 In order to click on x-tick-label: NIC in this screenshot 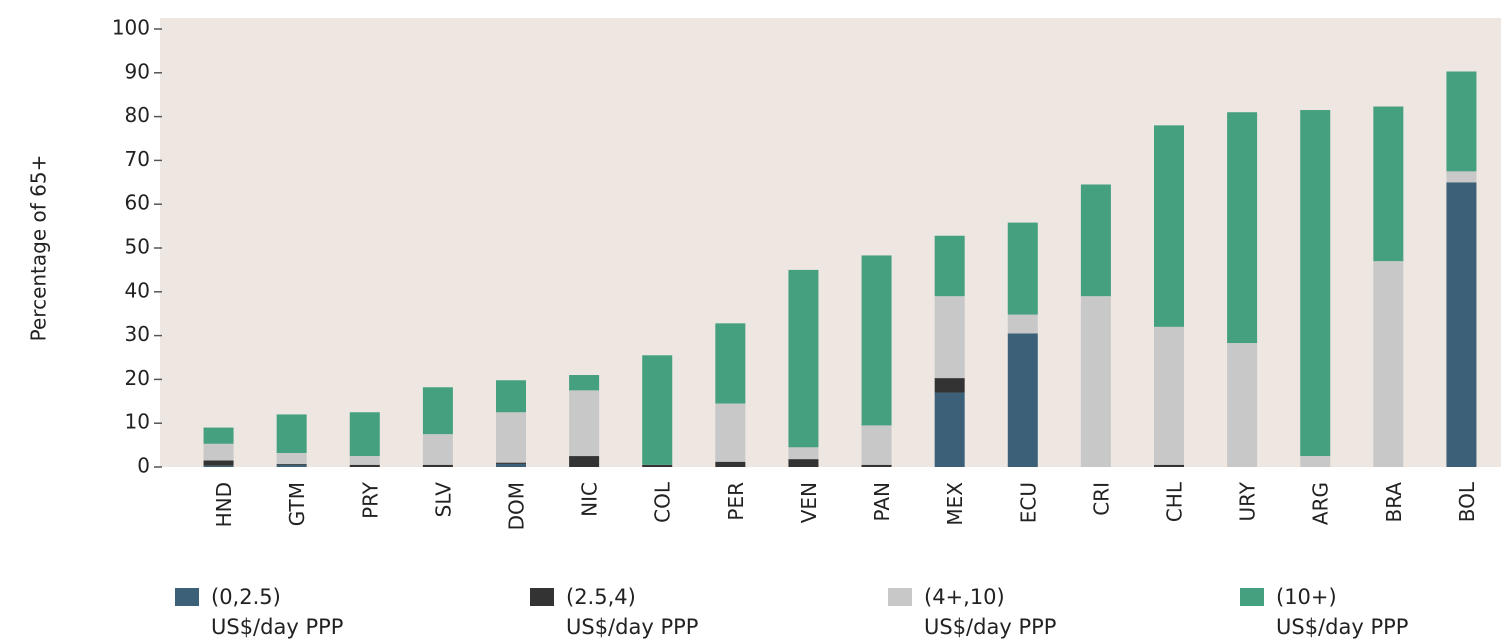, I will do `click(590, 499)`.